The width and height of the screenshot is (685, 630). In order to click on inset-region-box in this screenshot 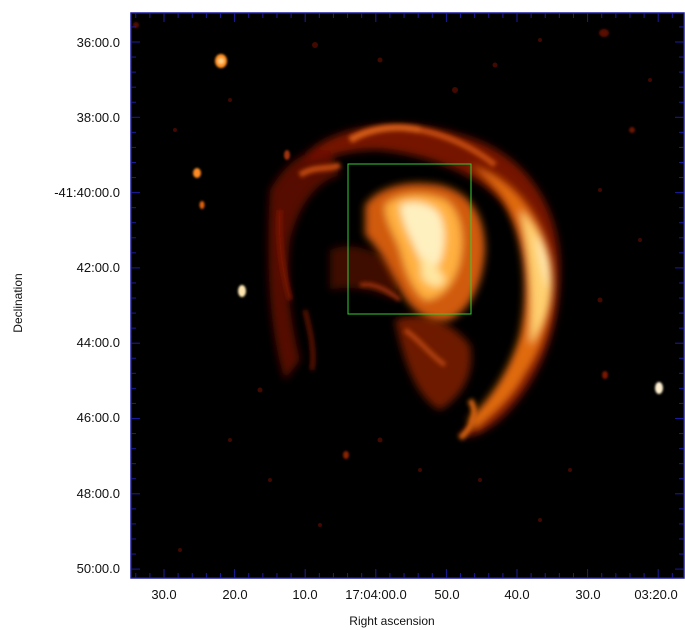, I will do `click(409, 239)`.